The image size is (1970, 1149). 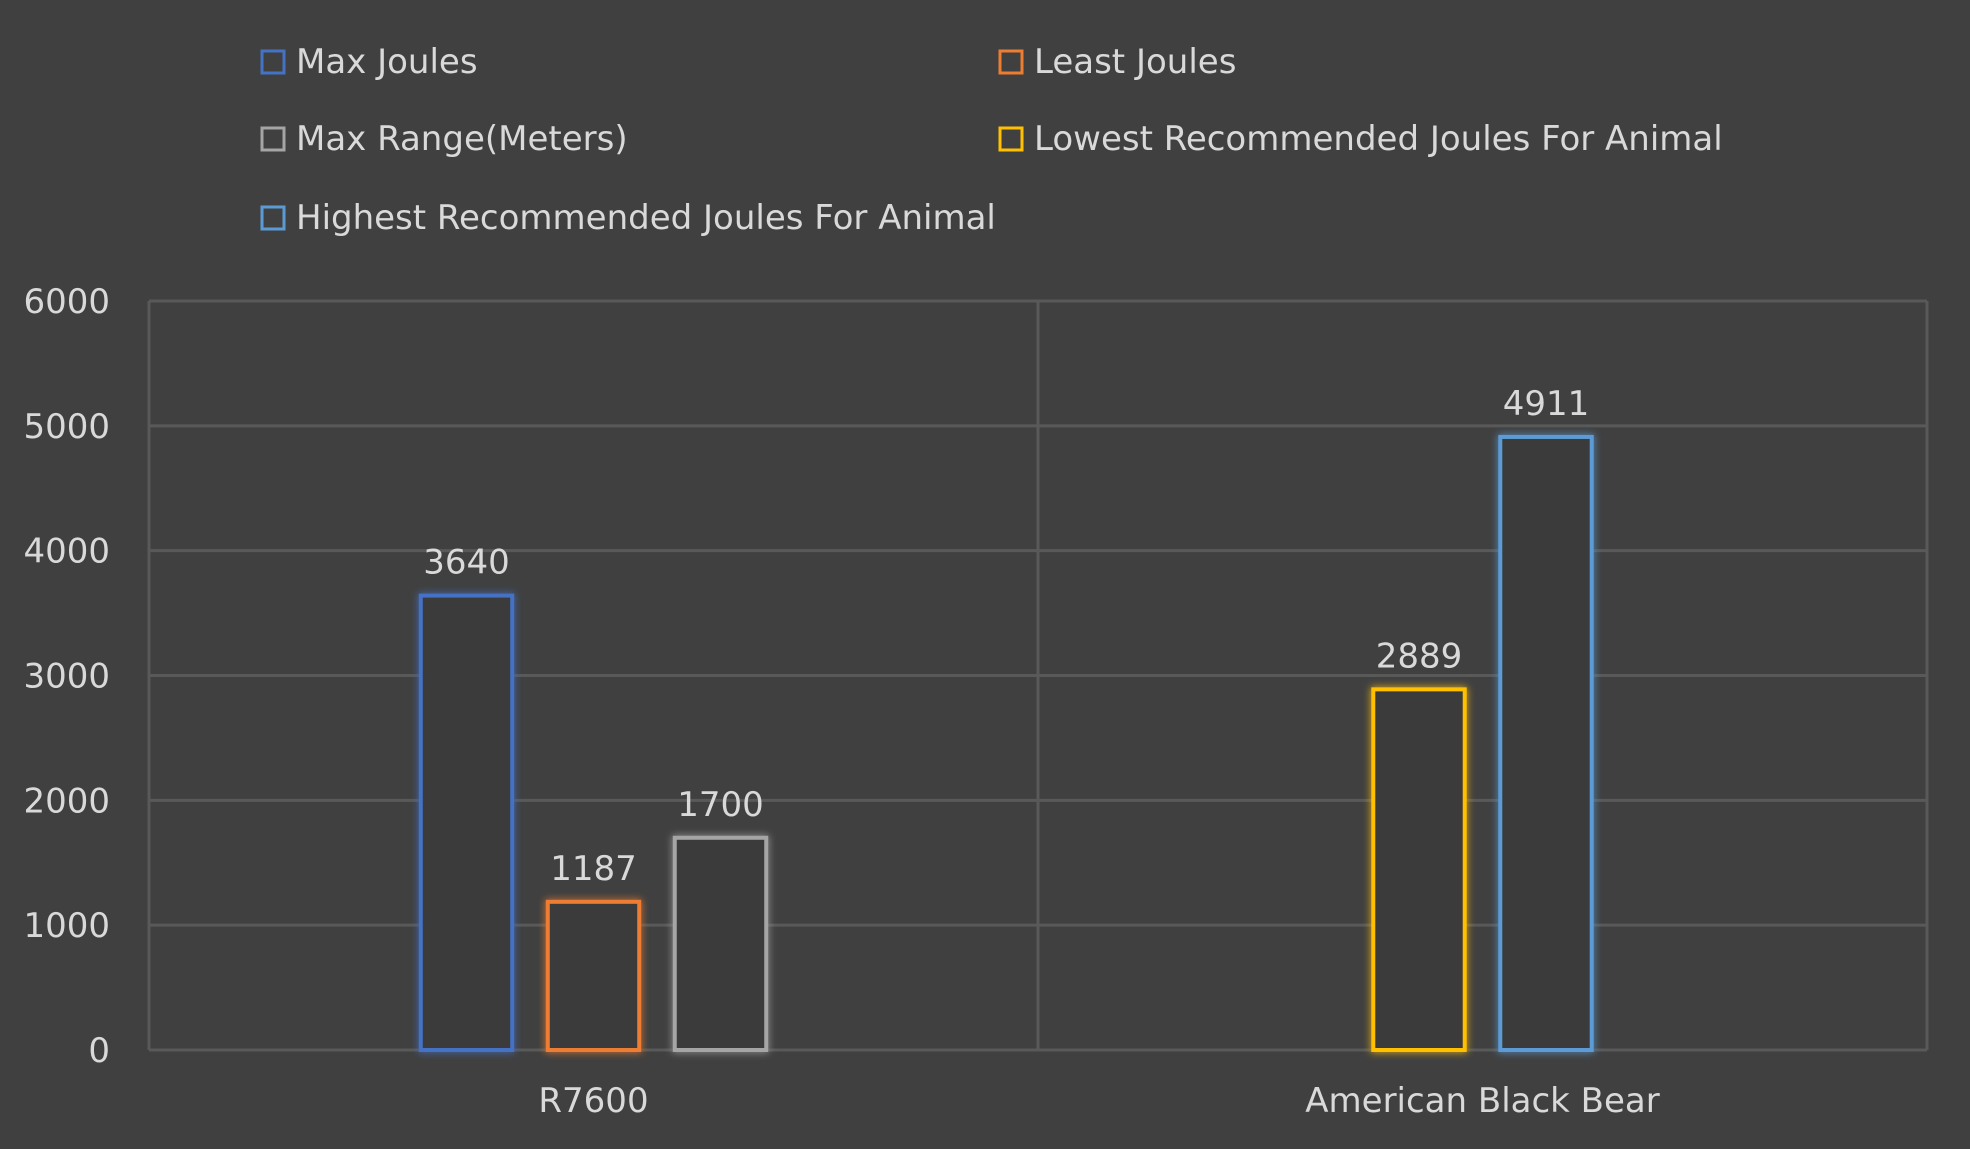 What do you see at coordinates (66, 801) in the screenshot?
I see `y-tick-label: 2000` at bounding box center [66, 801].